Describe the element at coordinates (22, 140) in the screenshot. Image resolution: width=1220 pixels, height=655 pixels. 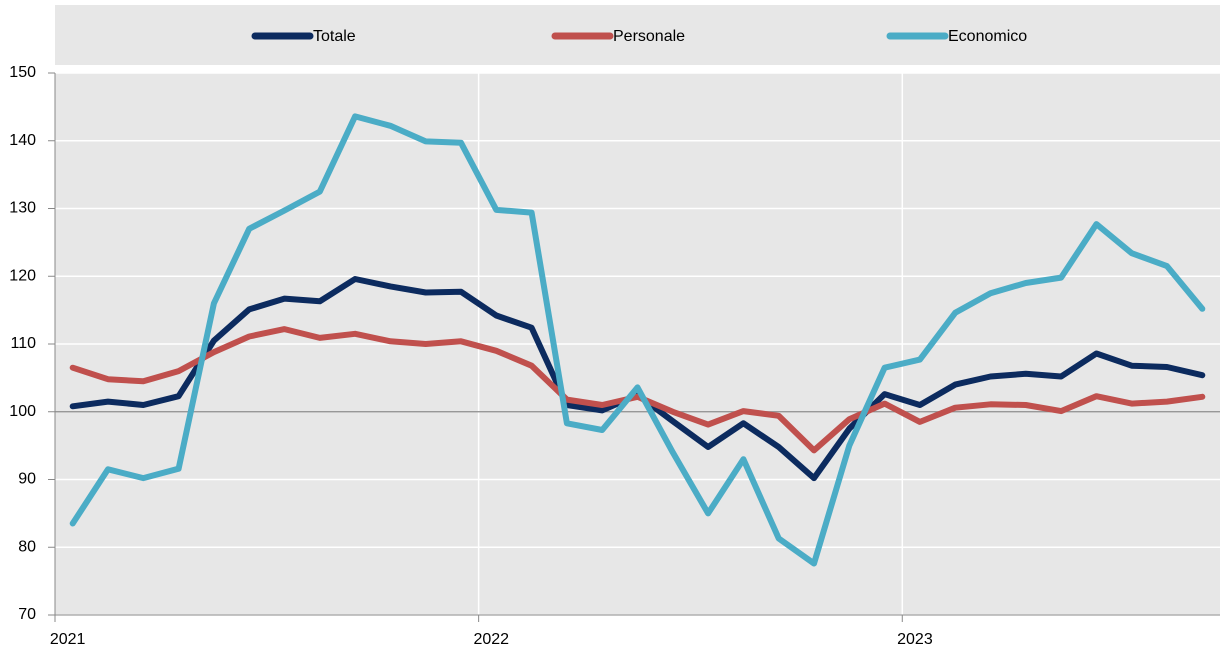
I see `y-tick-label: 140` at that location.